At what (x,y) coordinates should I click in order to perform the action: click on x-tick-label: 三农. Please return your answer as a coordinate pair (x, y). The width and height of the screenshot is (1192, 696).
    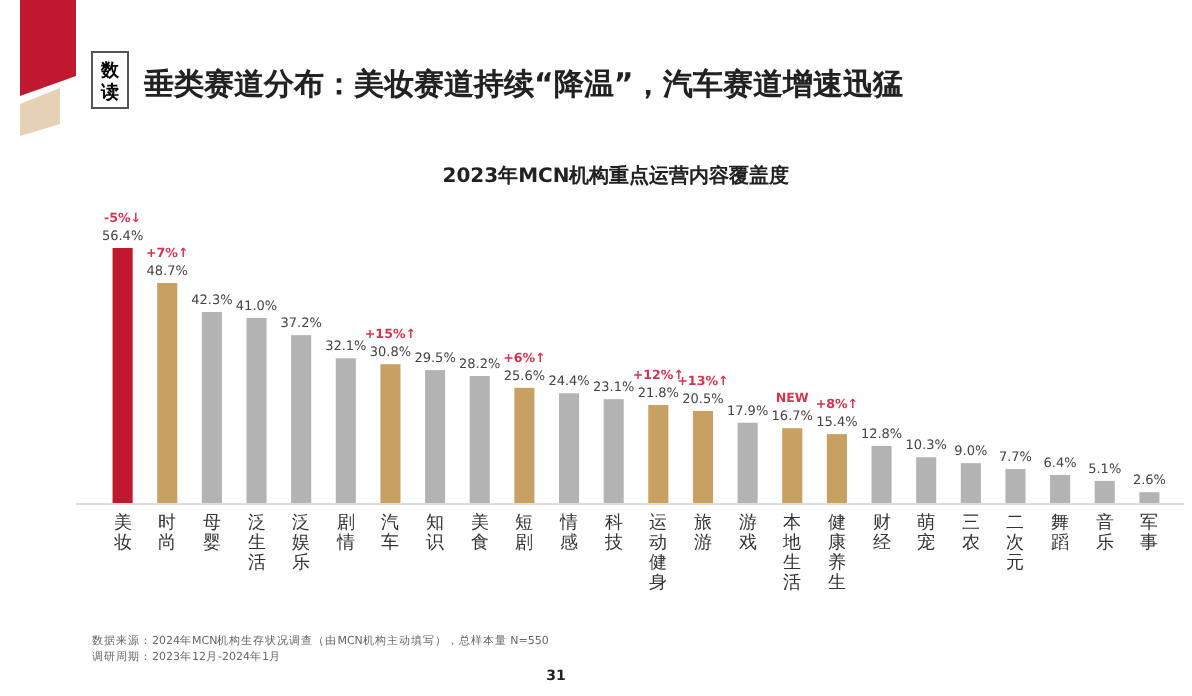
    Looking at the image, I should click on (970, 534).